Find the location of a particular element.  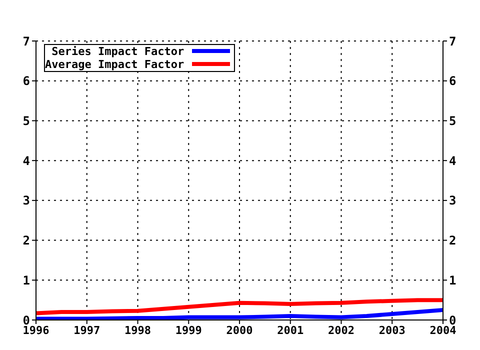

x-tick-label: 1997 is located at coordinates (87, 330).